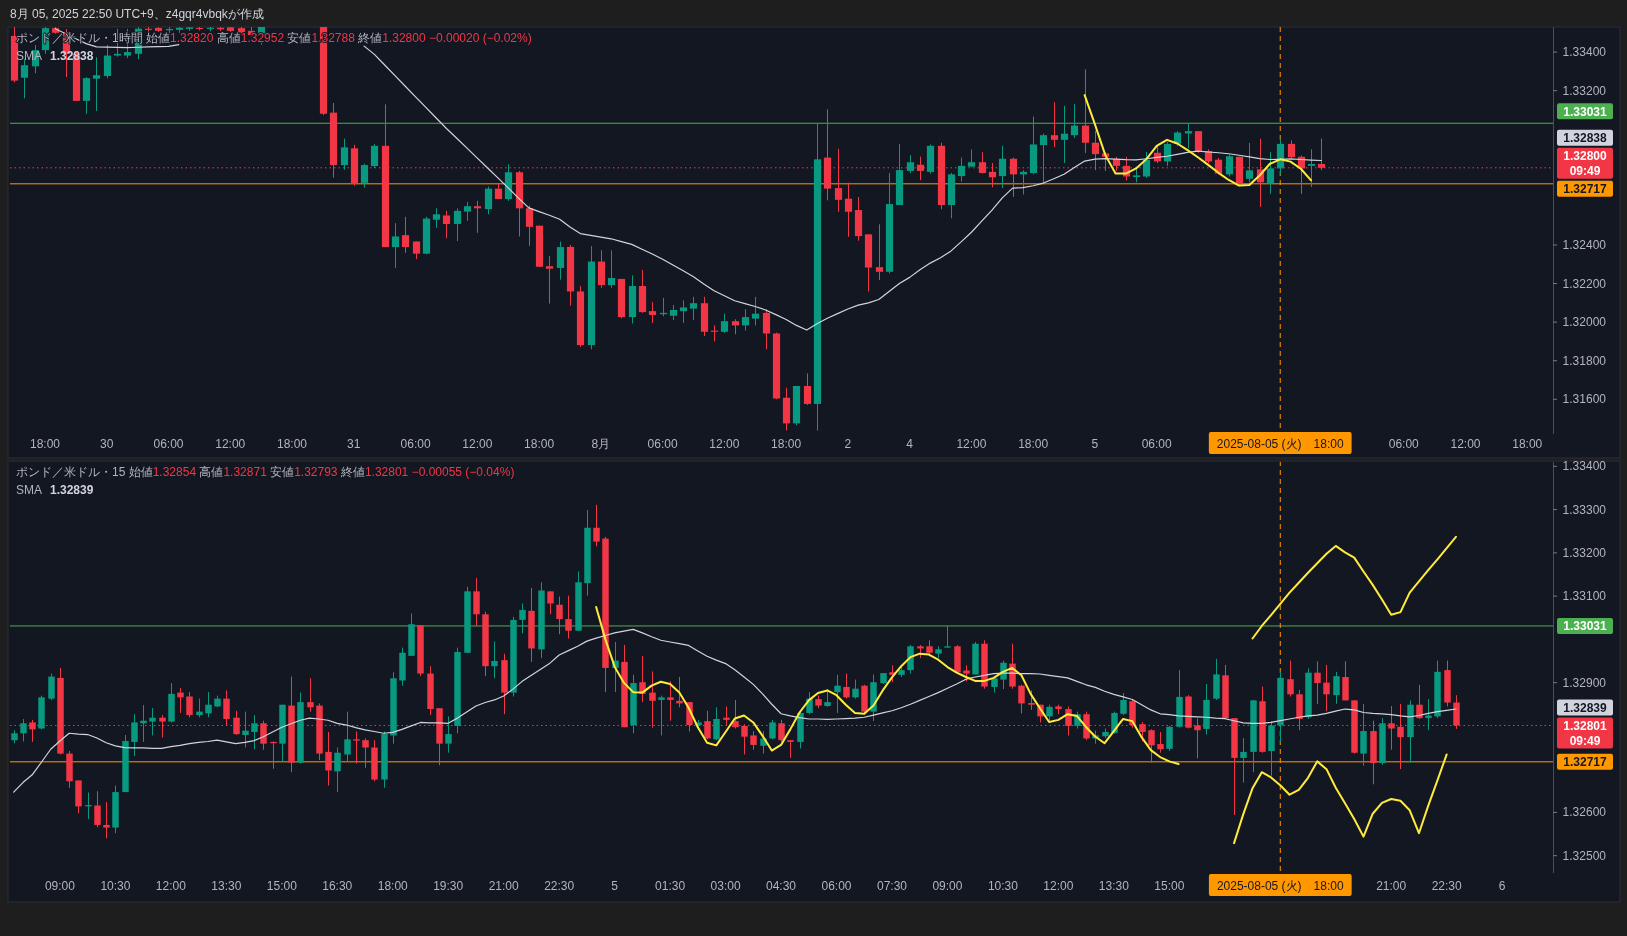 The width and height of the screenshot is (1627, 936). What do you see at coordinates (137, 14) in the screenshot?
I see `chart-subtitle: 8月 05, 2025 22:50 UTC+9、z4gqr4vbqkが作成` at bounding box center [137, 14].